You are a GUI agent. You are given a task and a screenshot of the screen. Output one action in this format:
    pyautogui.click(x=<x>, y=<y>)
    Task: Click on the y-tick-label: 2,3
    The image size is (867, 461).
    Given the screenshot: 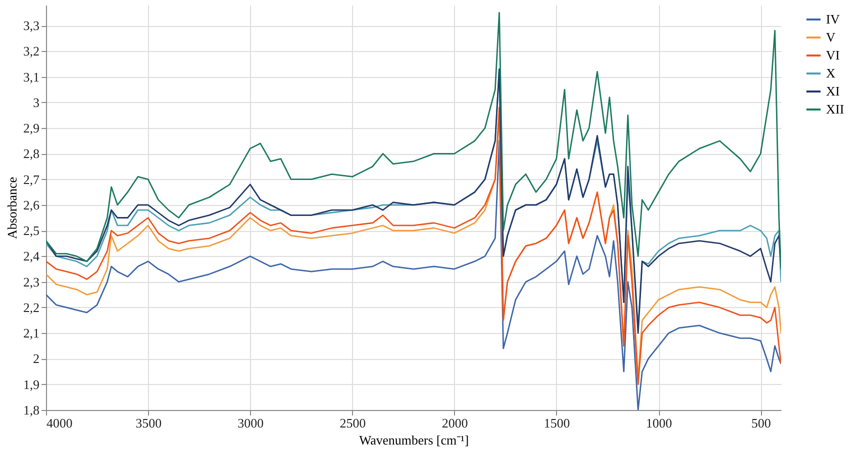 What is the action you would take?
    pyautogui.click(x=31, y=282)
    